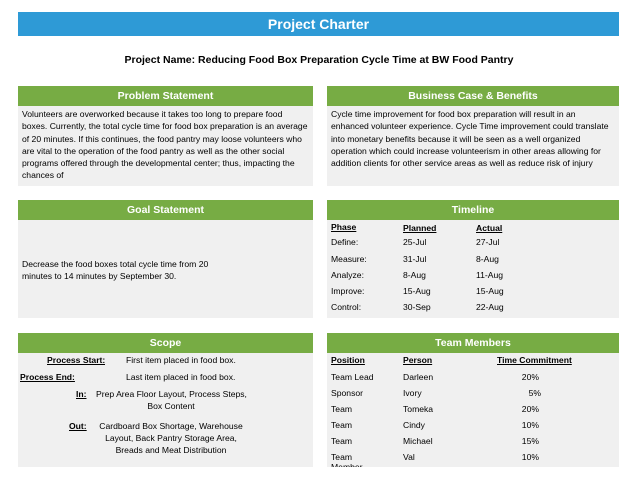  Describe the element at coordinates (415, 259) in the screenshot. I see `timeline-planned: 31-Jul` at that location.